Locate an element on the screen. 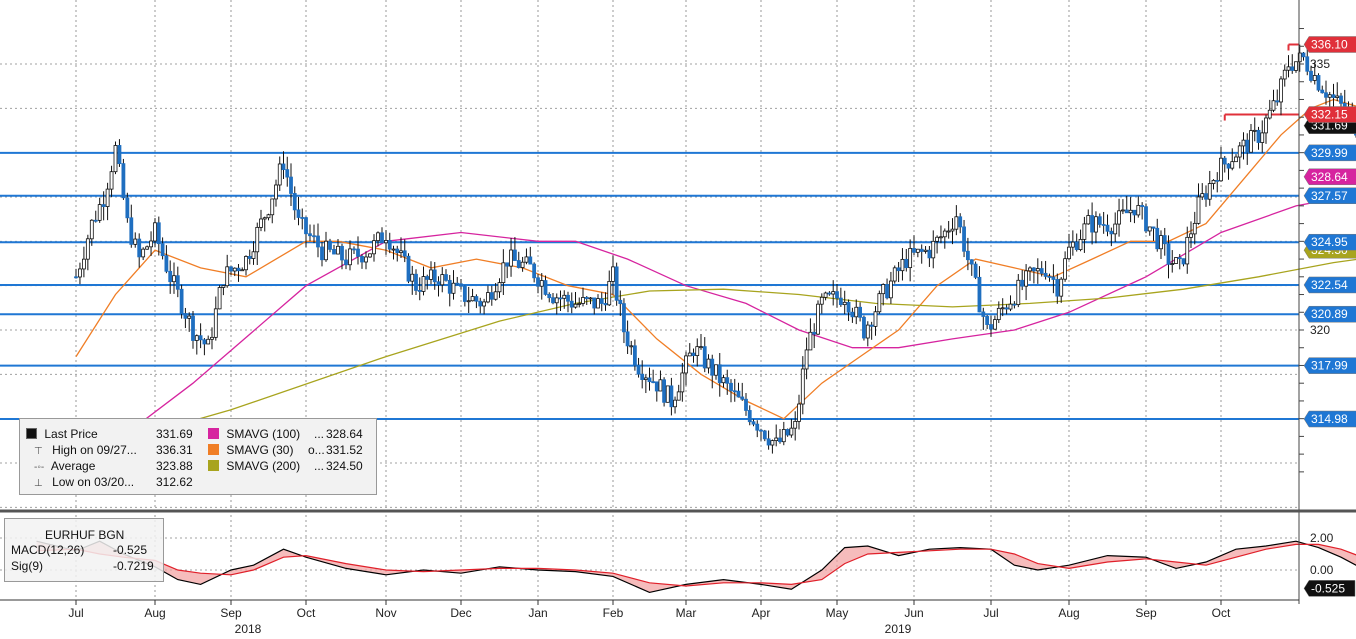 The width and height of the screenshot is (1356, 639). y-tick-label: 335 is located at coordinates (1320, 64).